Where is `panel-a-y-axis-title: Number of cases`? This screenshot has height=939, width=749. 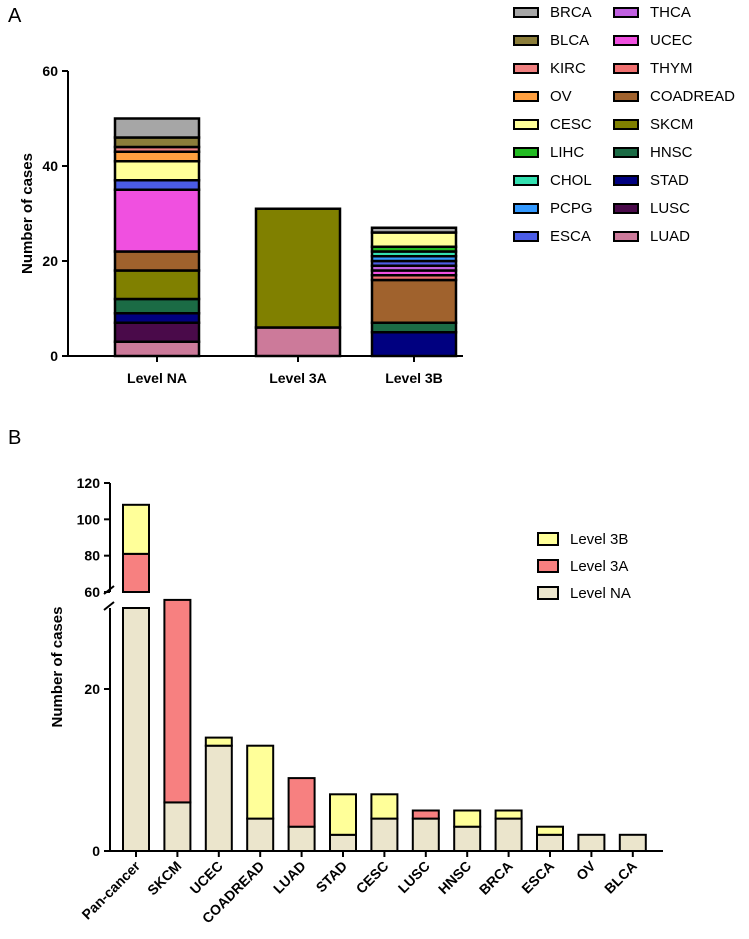 panel-a-y-axis-title: Number of cases is located at coordinates (27, 213).